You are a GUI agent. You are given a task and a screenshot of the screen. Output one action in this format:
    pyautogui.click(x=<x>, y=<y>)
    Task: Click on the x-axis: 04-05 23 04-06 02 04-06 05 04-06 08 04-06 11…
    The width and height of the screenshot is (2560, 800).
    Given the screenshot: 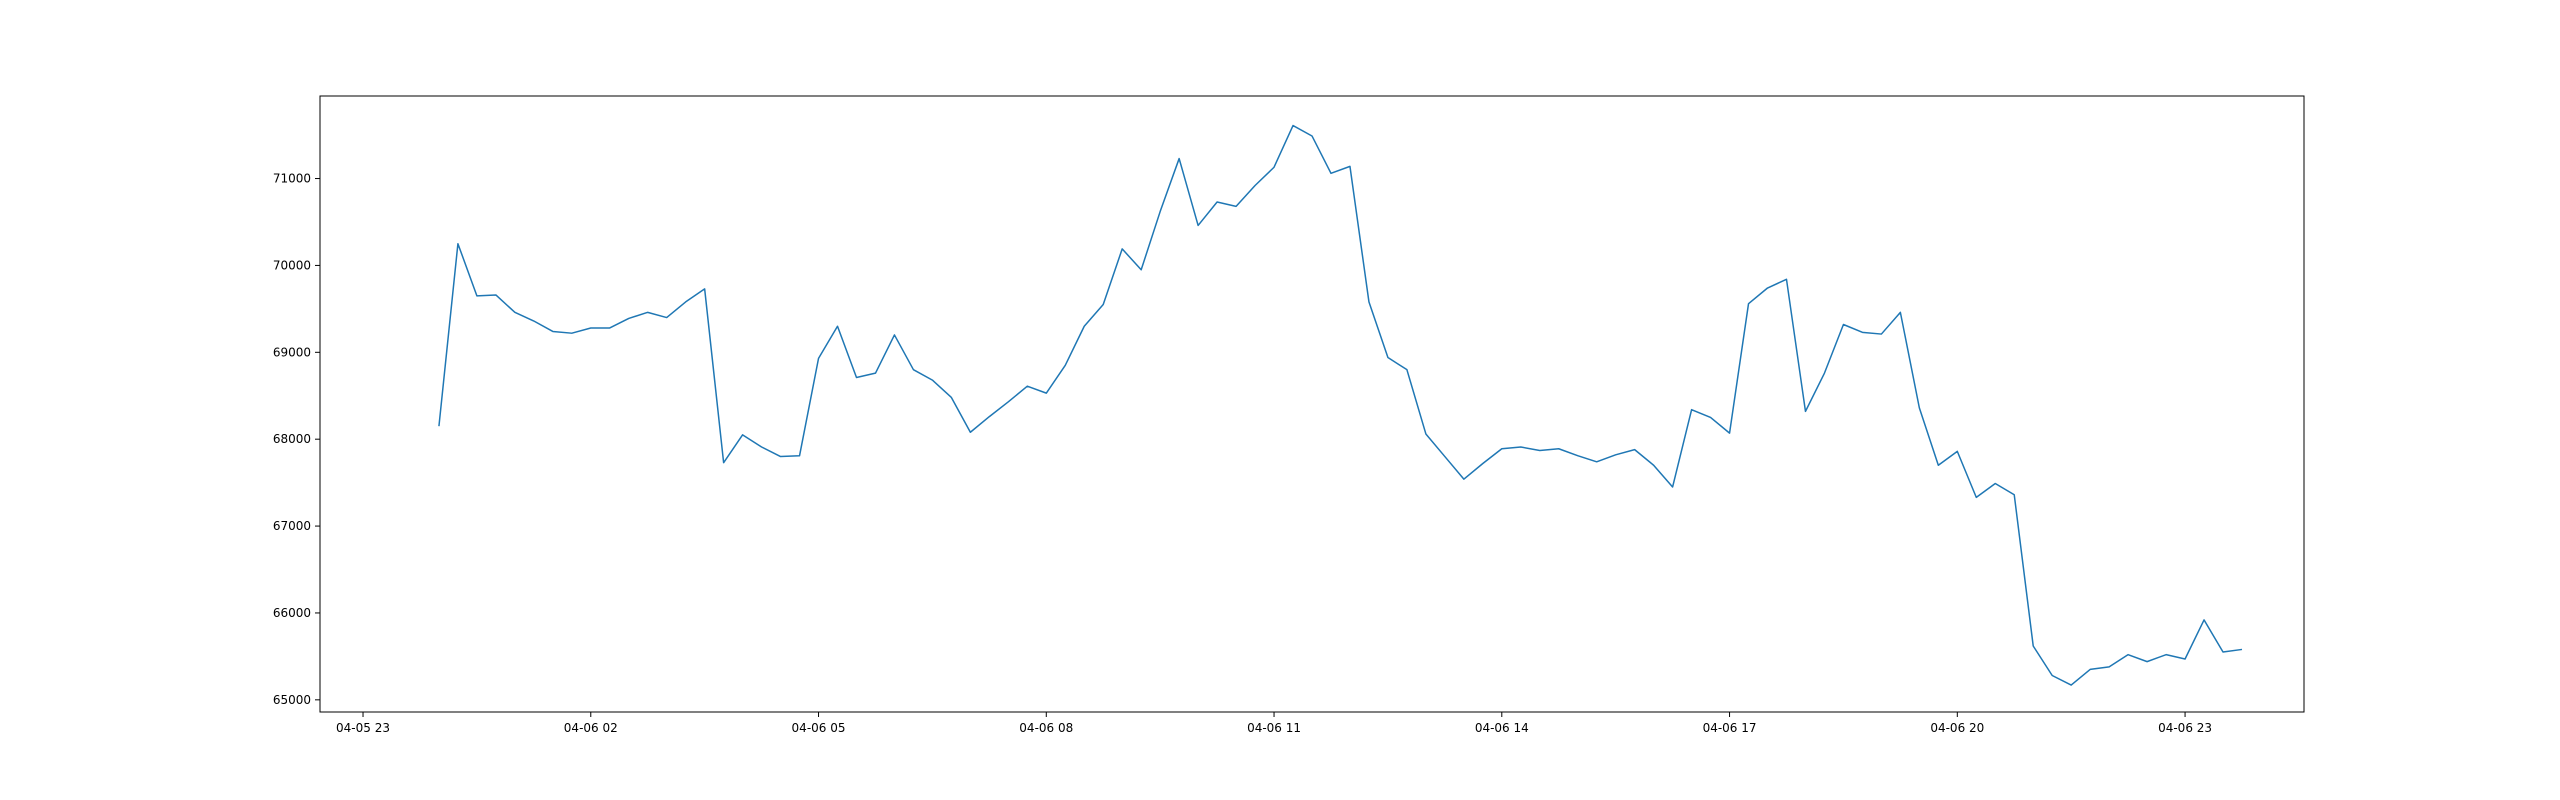 What is the action you would take?
    pyautogui.click(x=1274, y=723)
    